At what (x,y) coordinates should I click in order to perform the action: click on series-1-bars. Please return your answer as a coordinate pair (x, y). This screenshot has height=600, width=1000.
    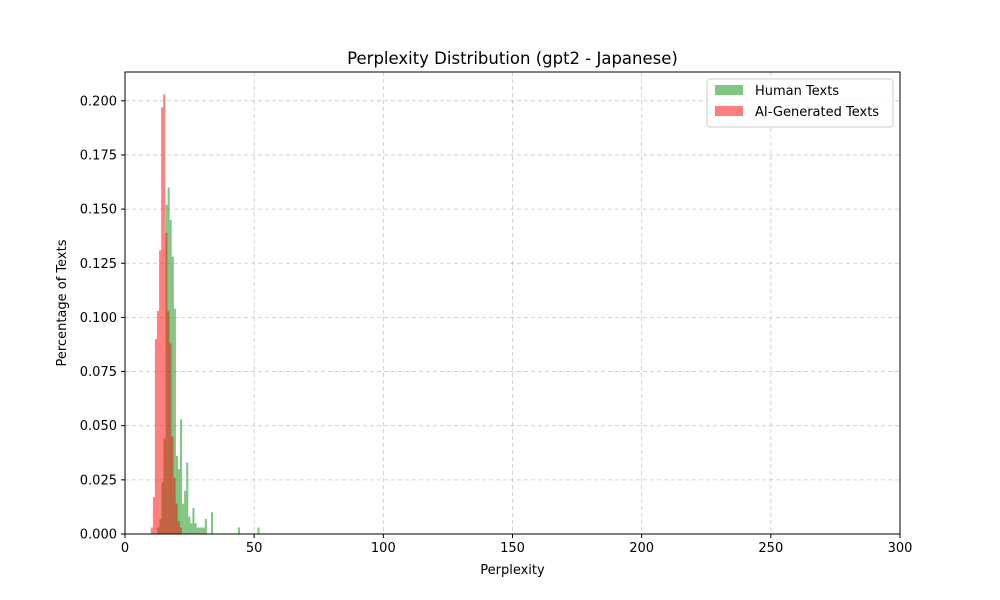
    Looking at the image, I should click on (166, 314).